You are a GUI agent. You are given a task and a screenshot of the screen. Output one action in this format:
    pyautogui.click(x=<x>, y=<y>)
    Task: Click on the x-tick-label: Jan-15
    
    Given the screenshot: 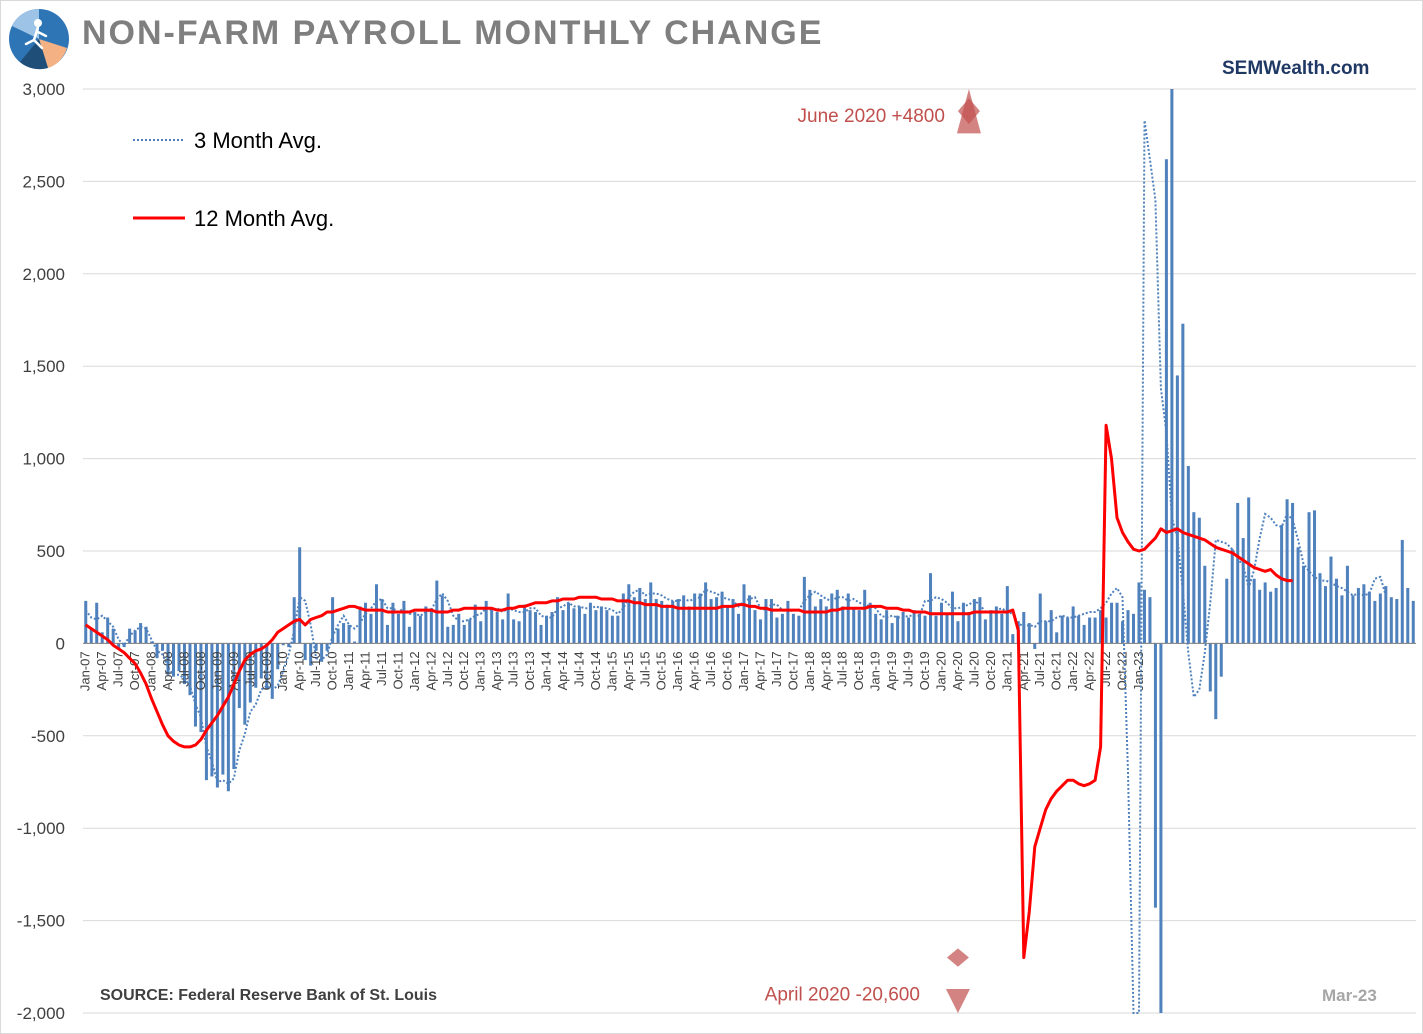 What is the action you would take?
    pyautogui.click(x=611, y=671)
    